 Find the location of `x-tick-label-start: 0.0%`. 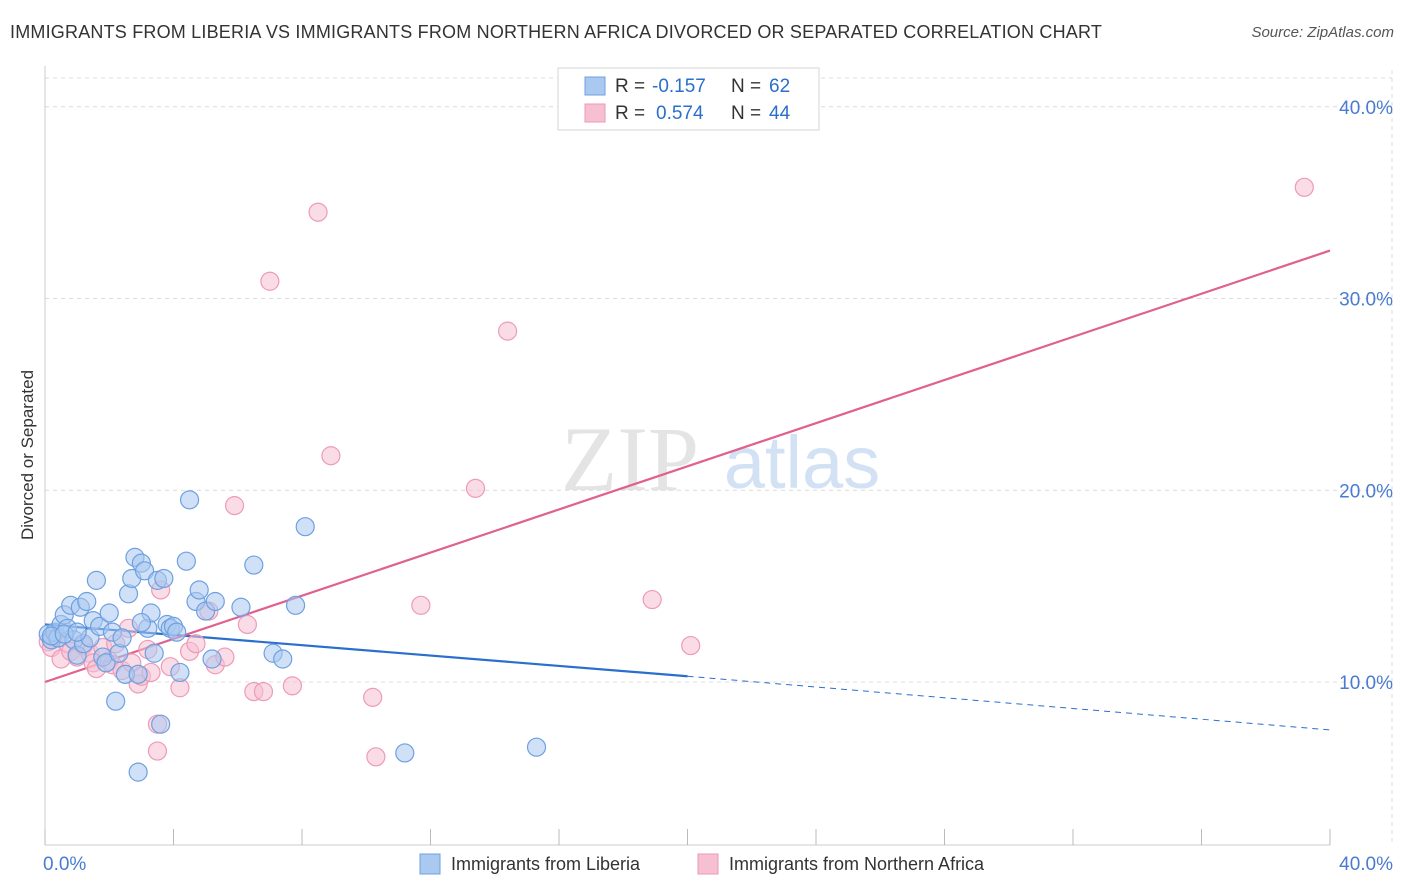

x-tick-label-start: 0.0% is located at coordinates (64, 864).